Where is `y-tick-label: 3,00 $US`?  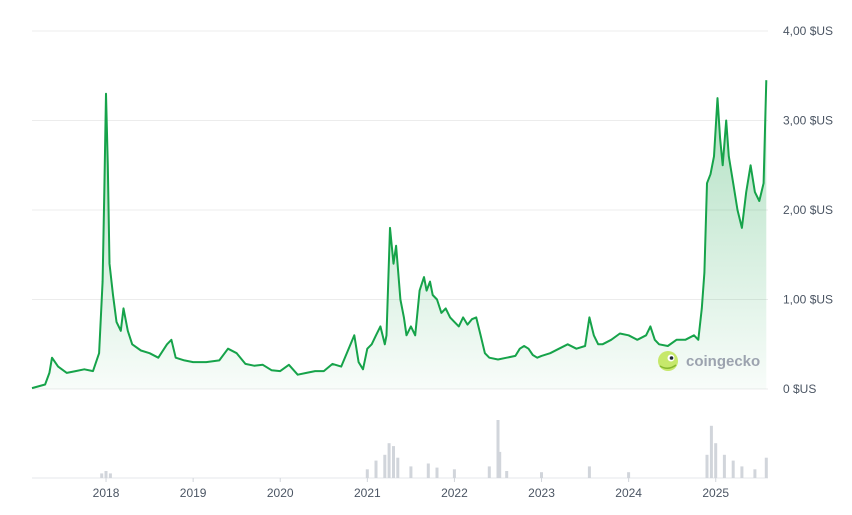
y-tick-label: 3,00 $US is located at coordinates (808, 121).